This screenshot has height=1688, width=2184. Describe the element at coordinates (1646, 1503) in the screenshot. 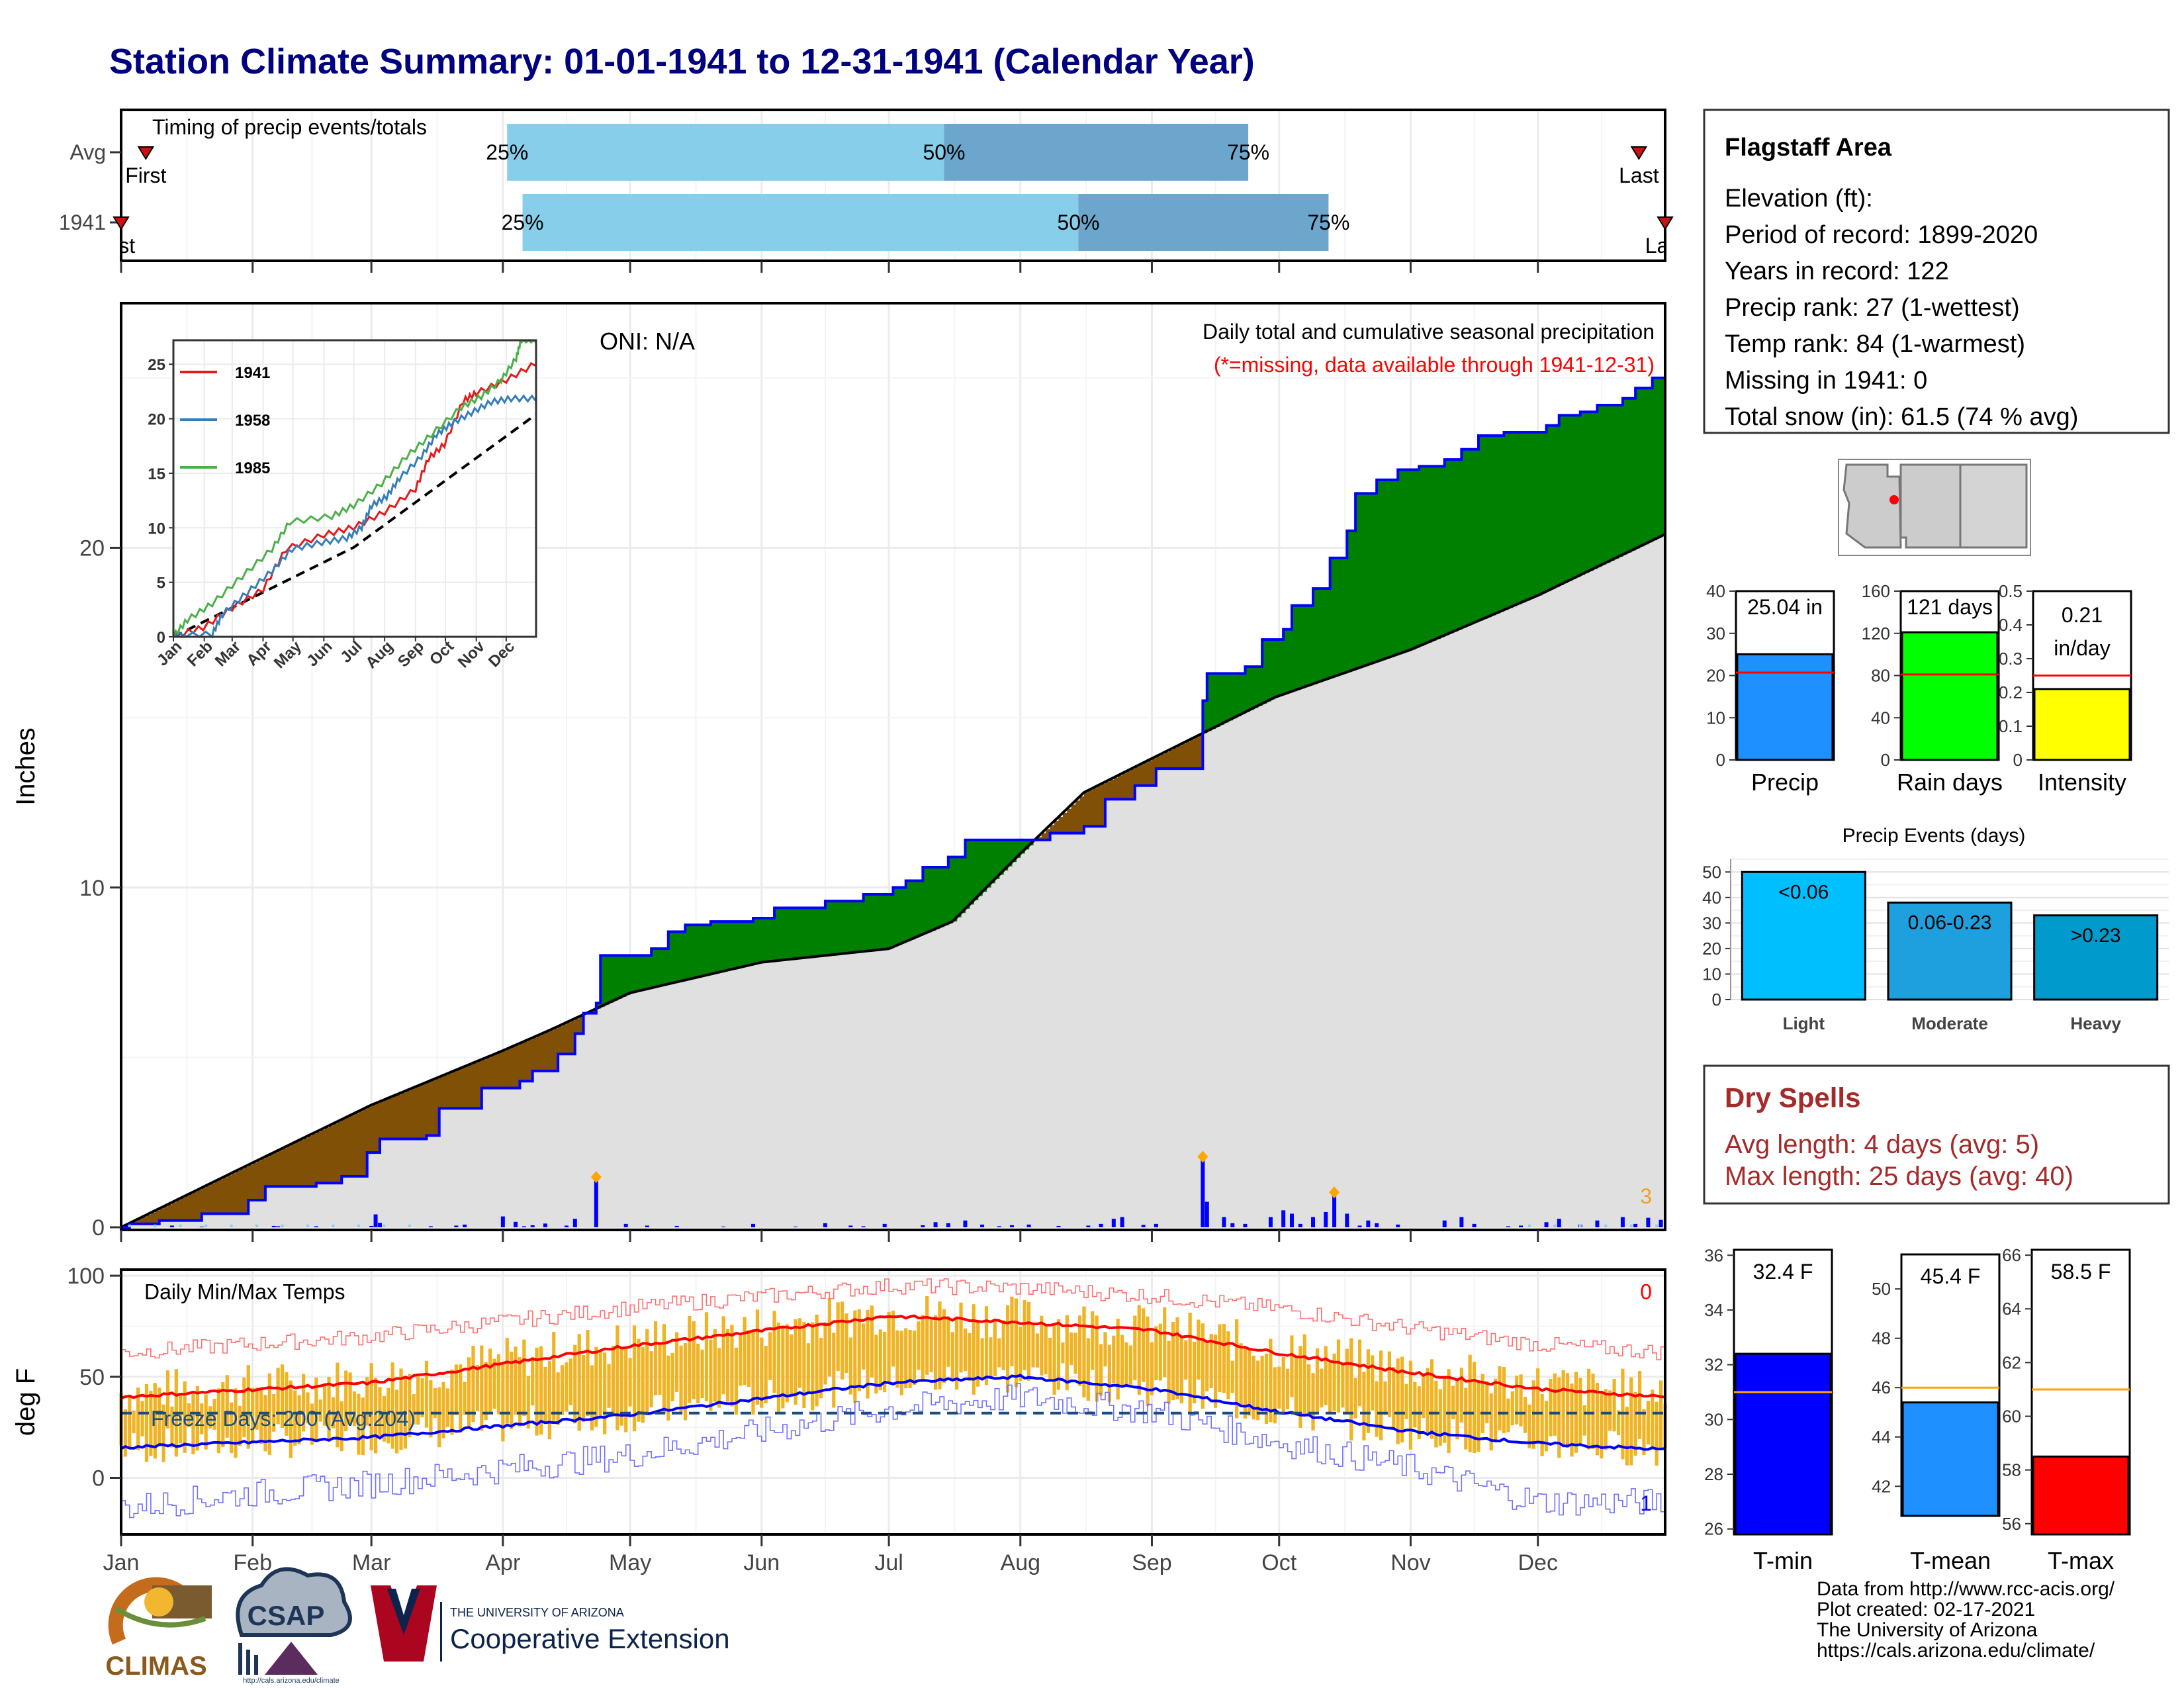

I see `temp-corner-bottom: 1` at that location.